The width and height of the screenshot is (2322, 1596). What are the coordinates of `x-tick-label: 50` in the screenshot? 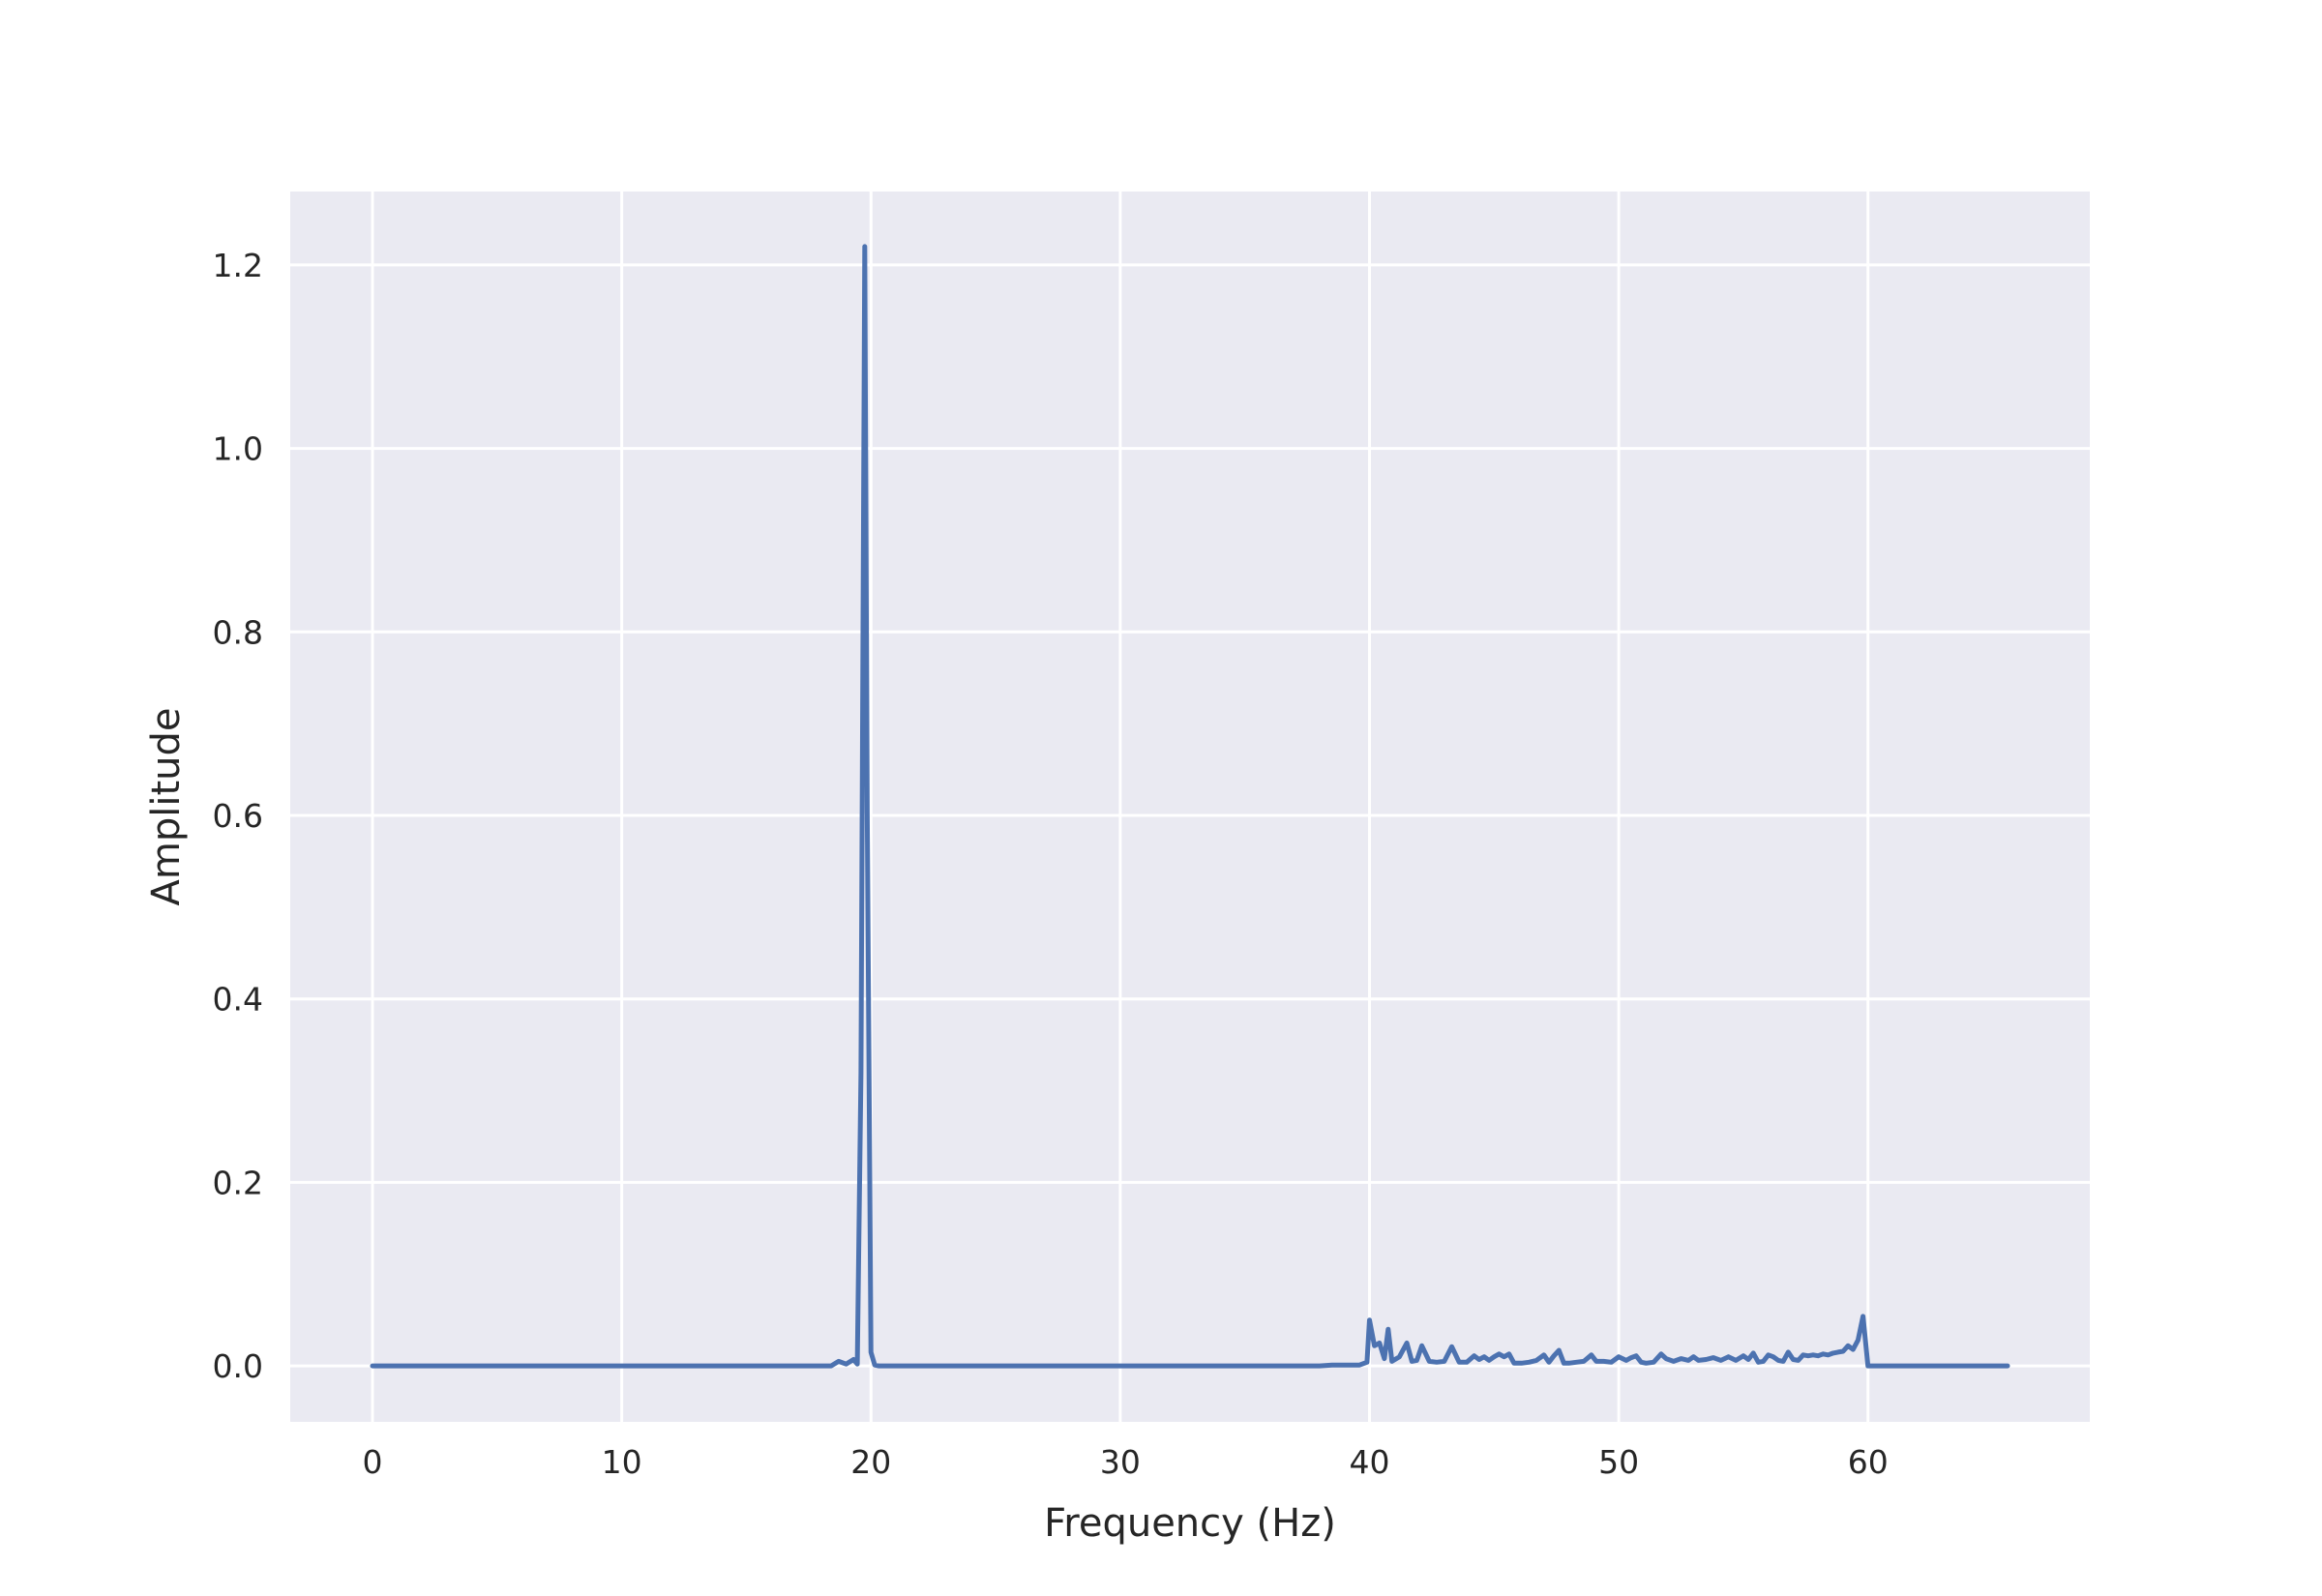 It's located at (1618, 1462).